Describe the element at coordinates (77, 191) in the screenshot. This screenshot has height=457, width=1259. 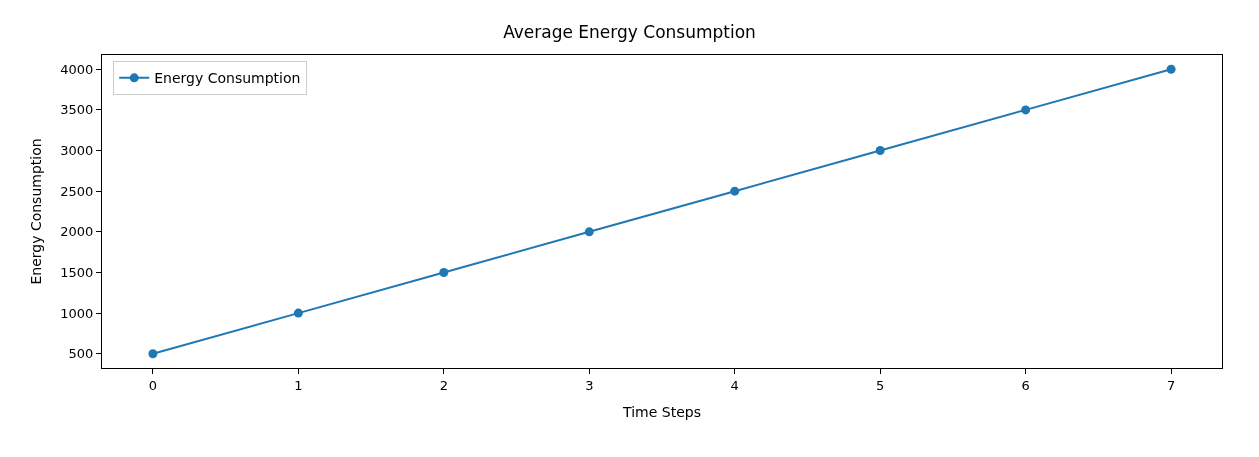
I see `y-tick-label: 2500` at that location.